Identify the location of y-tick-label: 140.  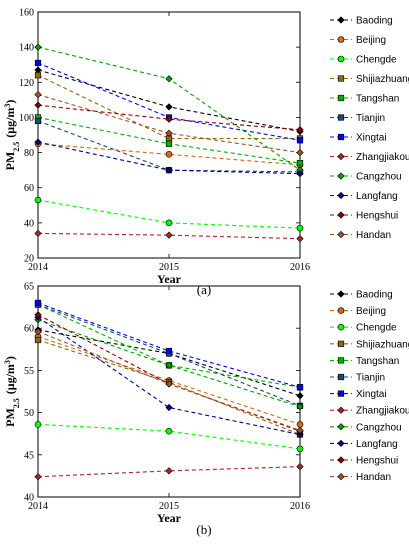
(26, 48).